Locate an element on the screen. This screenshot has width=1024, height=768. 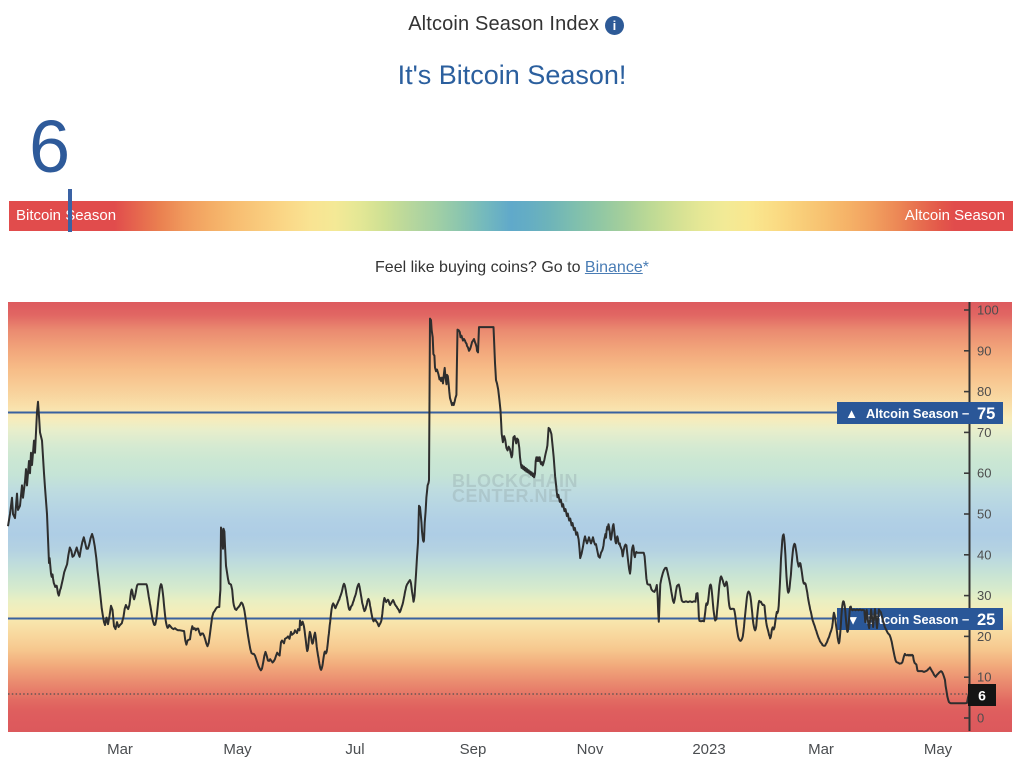
svg-text: CENTER.NET is located at coordinates (512, 496).